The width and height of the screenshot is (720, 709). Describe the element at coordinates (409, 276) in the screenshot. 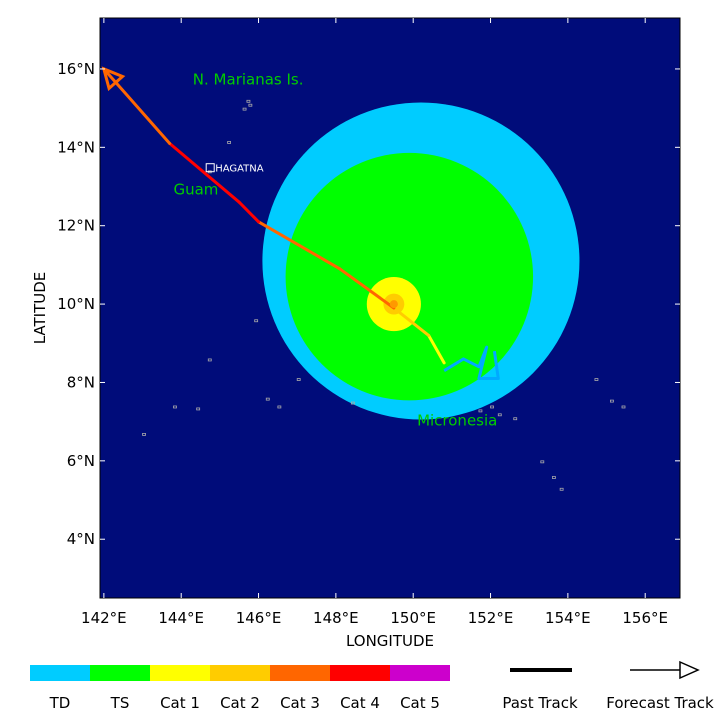

I see `wind-radius-ts` at that location.